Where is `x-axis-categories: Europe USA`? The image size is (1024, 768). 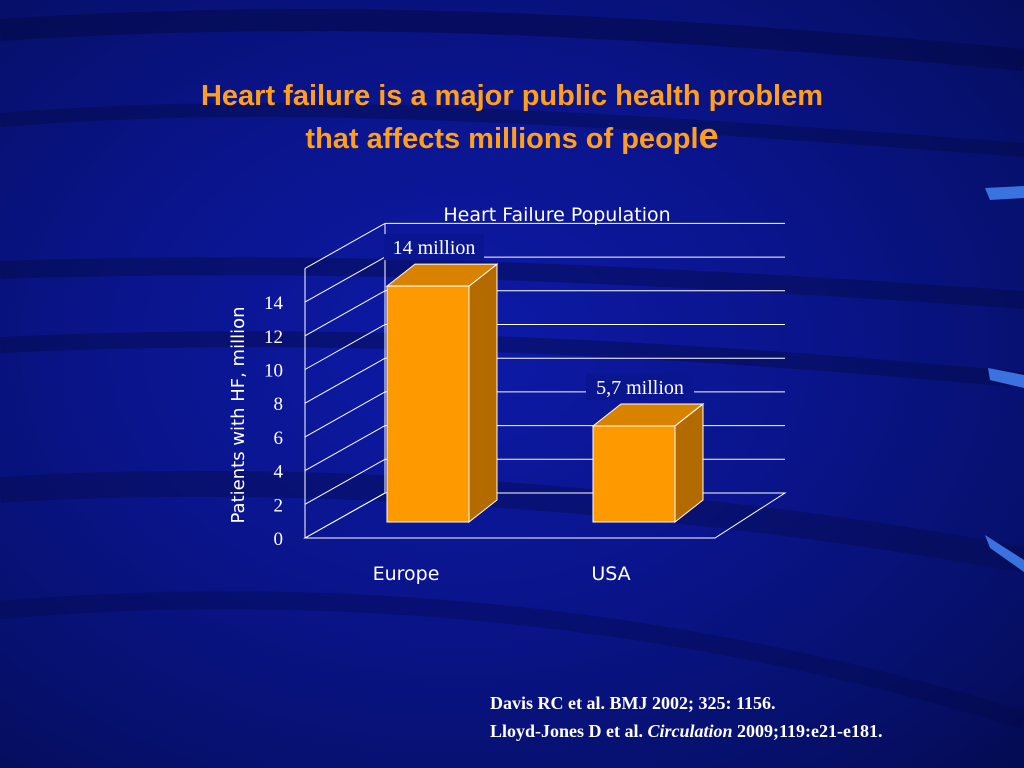 x-axis-categories: Europe USA is located at coordinates (502, 574).